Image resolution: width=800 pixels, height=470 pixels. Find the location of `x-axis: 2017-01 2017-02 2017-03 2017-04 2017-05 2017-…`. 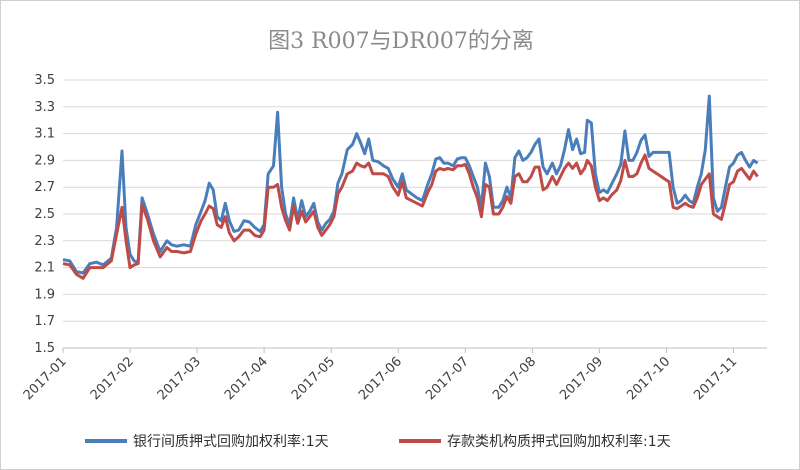

x-axis: 2017-01 2017-02 2017-03 2017-04 2017-05 2017-… is located at coordinates (394, 375).